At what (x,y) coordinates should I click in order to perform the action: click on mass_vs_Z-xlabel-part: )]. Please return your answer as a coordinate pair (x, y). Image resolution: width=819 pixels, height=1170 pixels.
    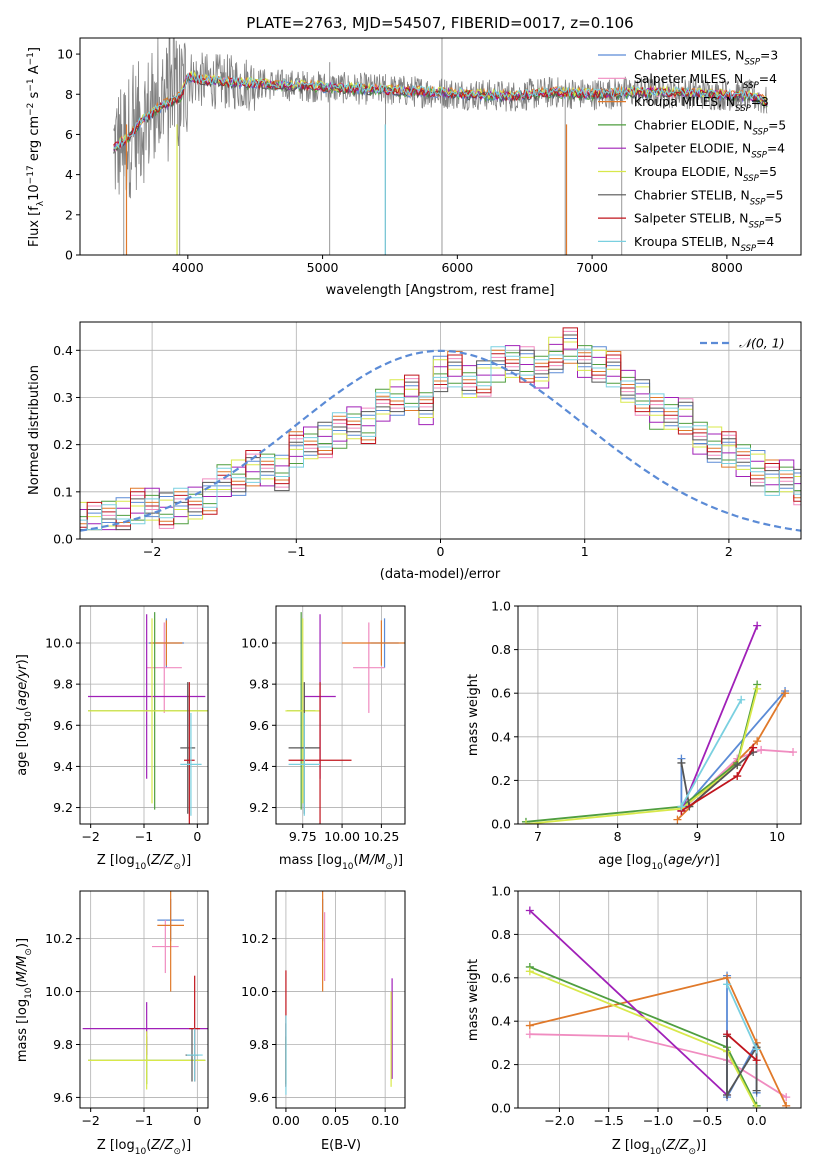
    Looking at the image, I should click on (186, 1145).